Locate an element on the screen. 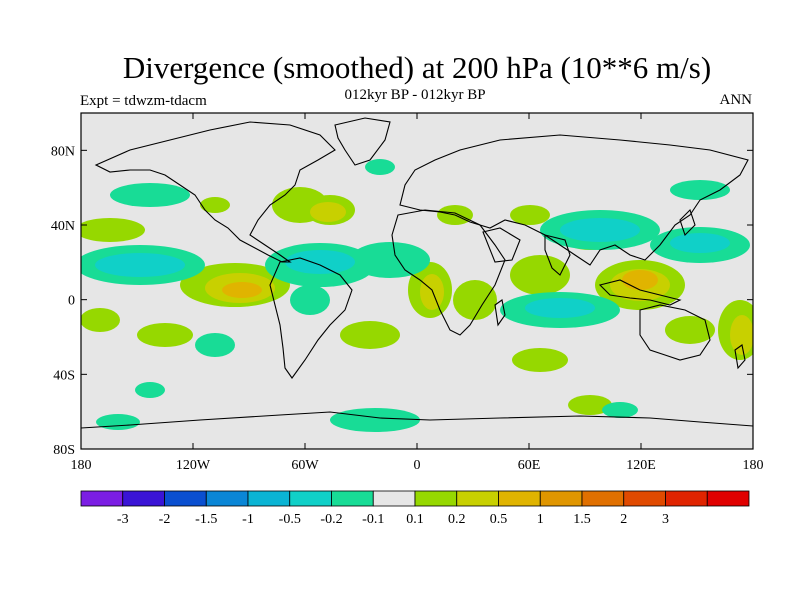  colorbar-label: 0.5 is located at coordinates (499, 519).